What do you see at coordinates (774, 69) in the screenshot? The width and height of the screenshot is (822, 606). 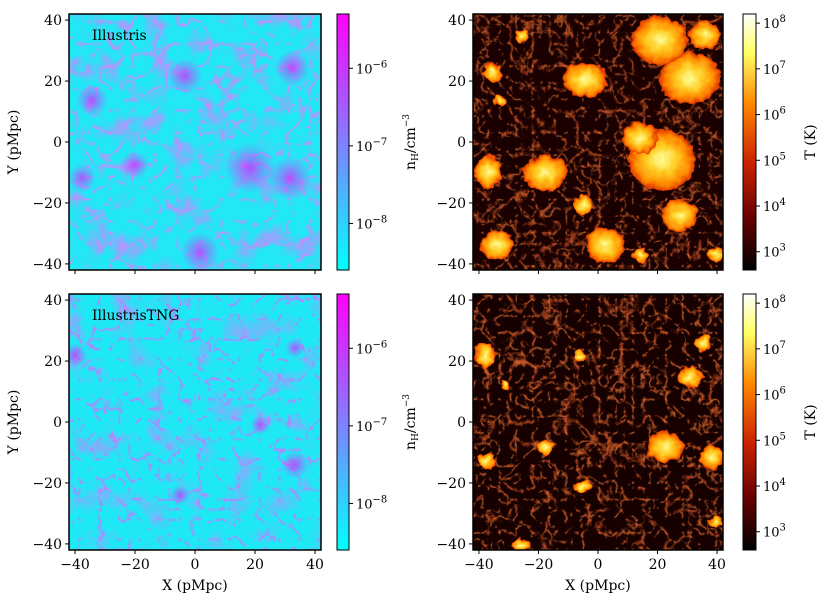 I see `colorbar-tick-label-temperature-top: 10⁷` at bounding box center [774, 69].